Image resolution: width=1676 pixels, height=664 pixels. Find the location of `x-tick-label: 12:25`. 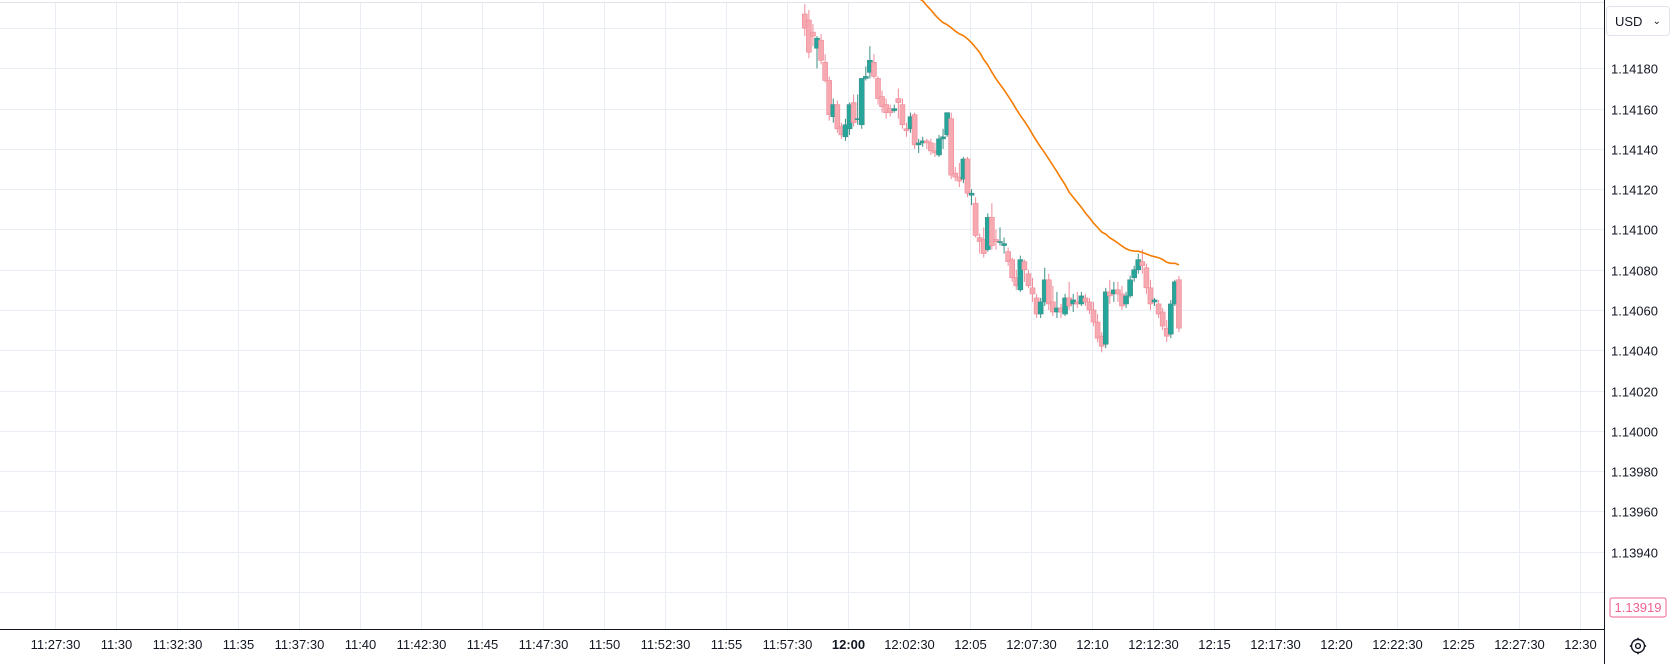

x-tick-label: 12:25 is located at coordinates (1458, 644).